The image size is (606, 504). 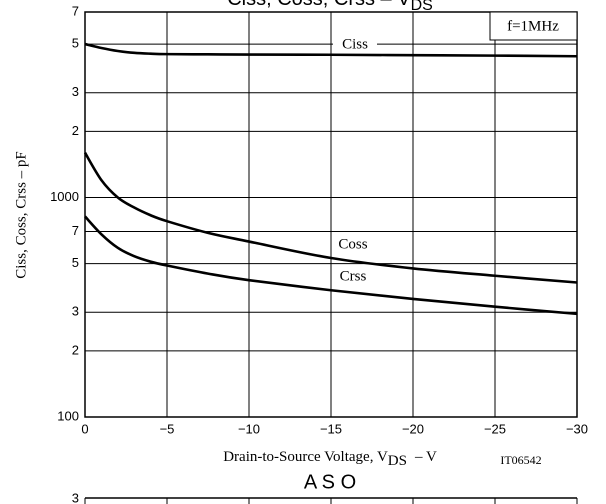 What do you see at coordinates (167, 428) in the screenshot?
I see `x-tick-label: −5` at bounding box center [167, 428].